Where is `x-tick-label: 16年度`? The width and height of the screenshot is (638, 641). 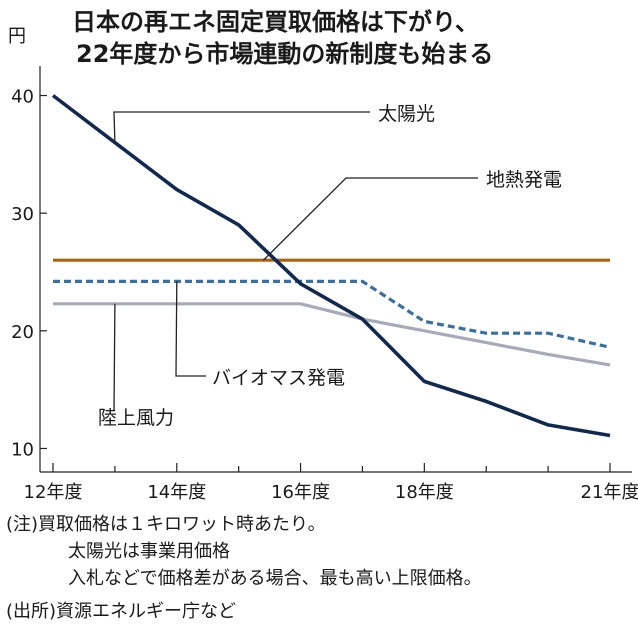 x-tick-label: 16年度 is located at coordinates (300, 492).